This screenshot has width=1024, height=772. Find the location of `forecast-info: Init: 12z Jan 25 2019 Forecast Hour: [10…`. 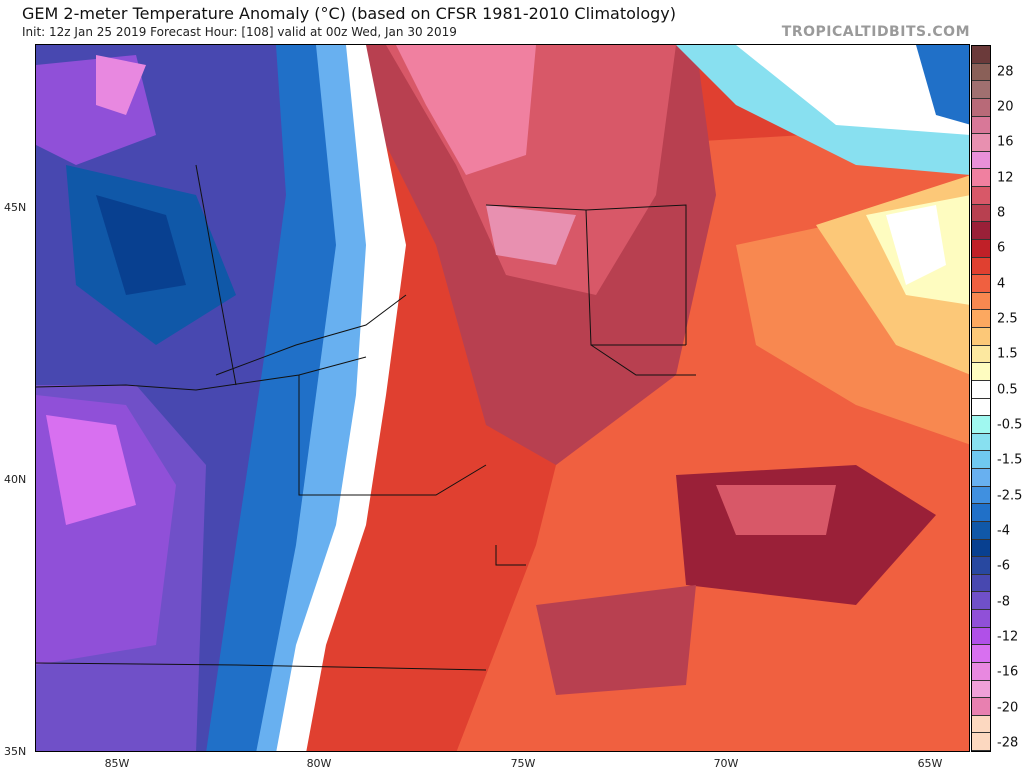

forecast-info: Init: 12z Jan 25 2019 Forecast Hour: [10… is located at coordinates (239, 32).